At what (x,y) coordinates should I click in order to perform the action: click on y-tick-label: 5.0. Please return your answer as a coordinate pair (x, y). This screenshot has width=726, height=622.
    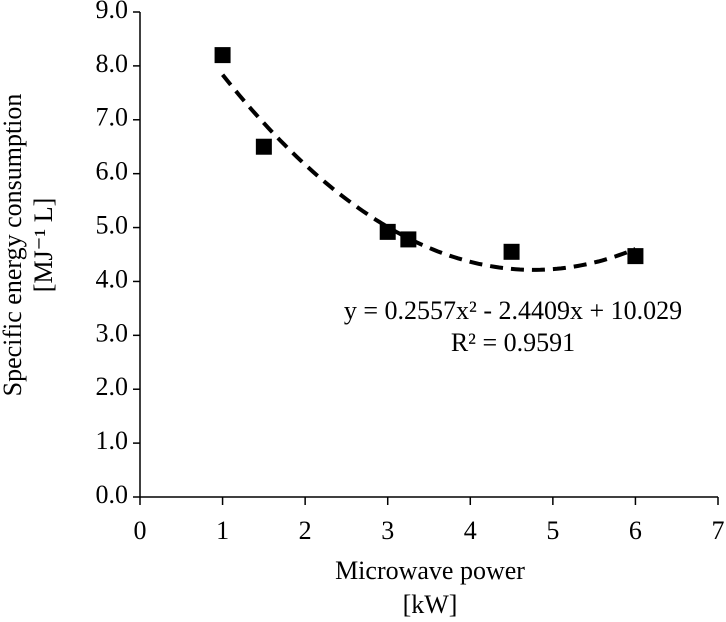
    Looking at the image, I should click on (112, 225).